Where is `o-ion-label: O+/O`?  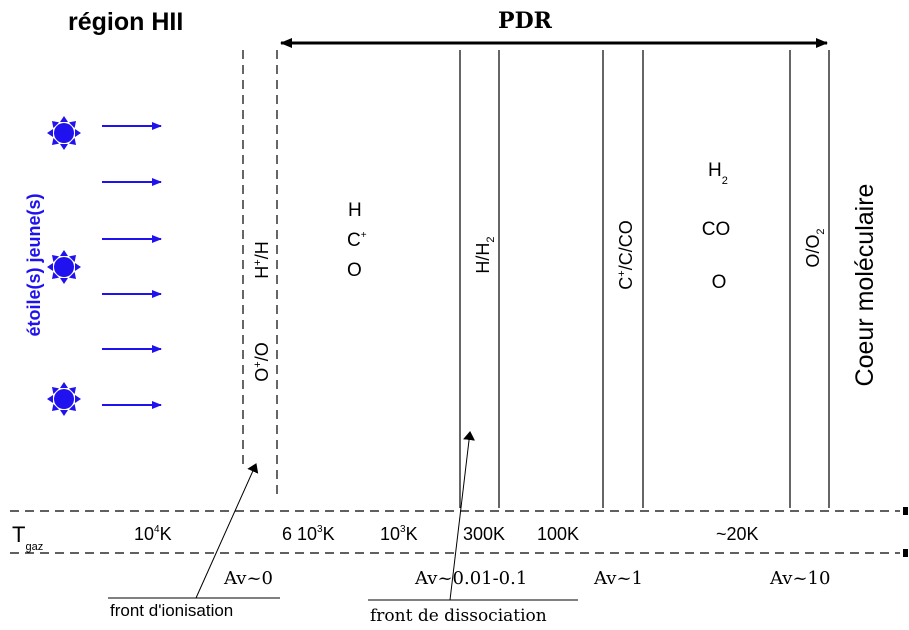 o-ion-label: O+/O is located at coordinates (262, 361).